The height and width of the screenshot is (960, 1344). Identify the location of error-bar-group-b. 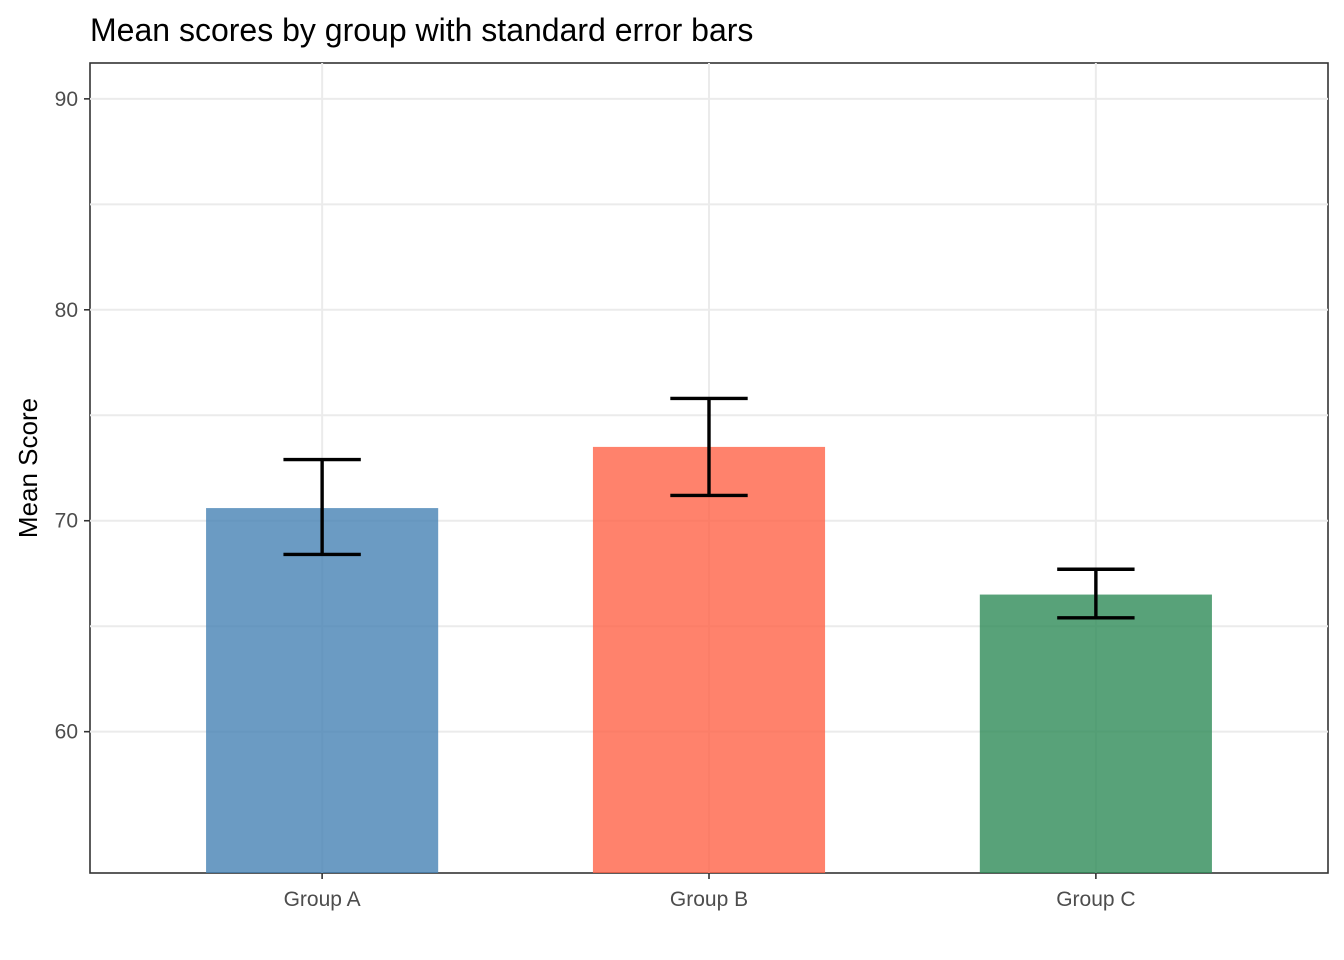
(709, 447).